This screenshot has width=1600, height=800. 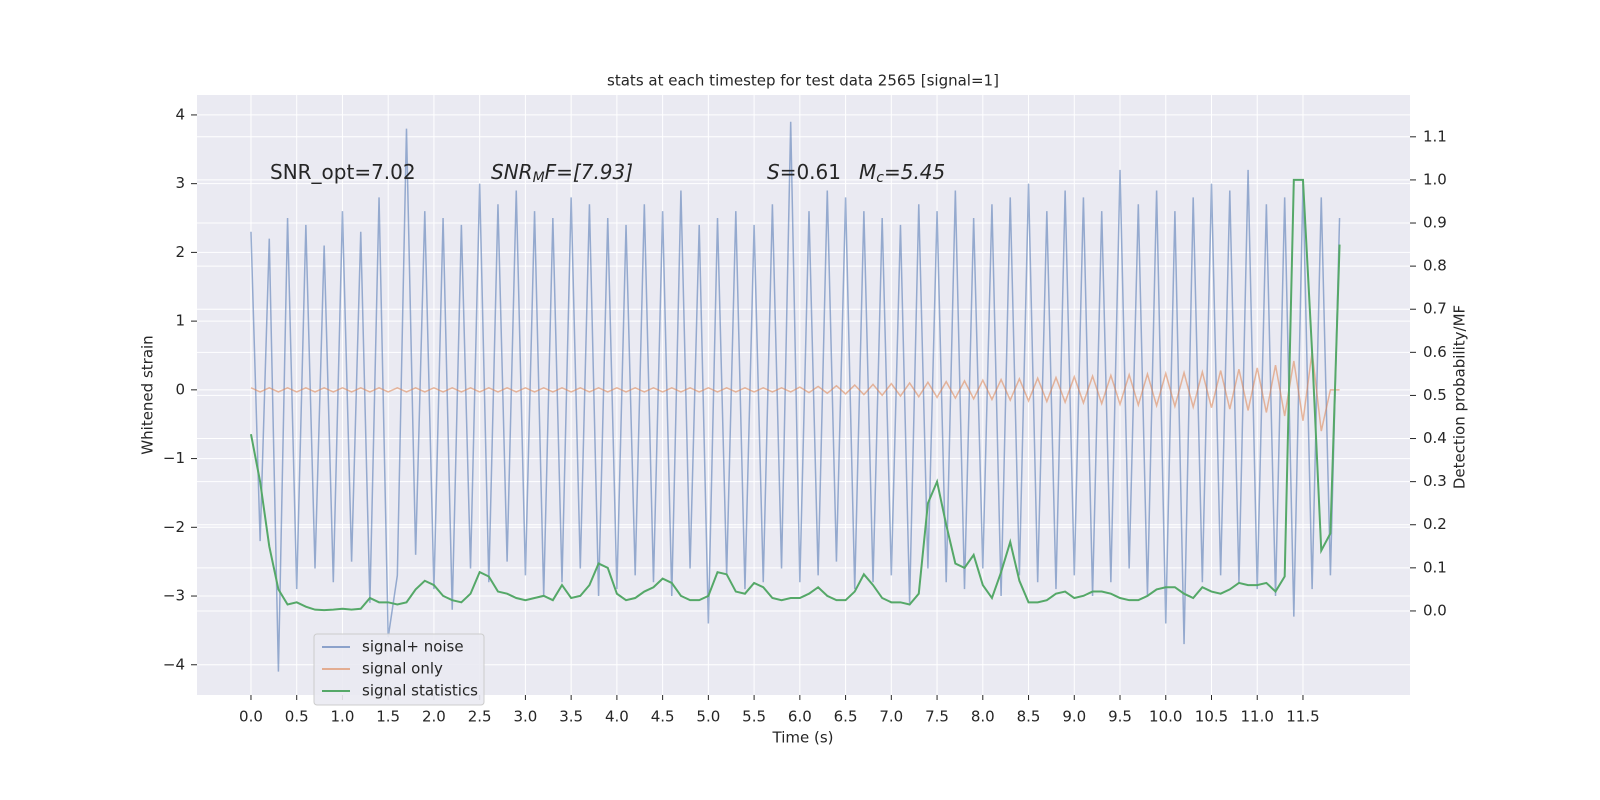 What do you see at coordinates (512, 172) in the screenshot?
I see `annotation-part: SNR` at bounding box center [512, 172].